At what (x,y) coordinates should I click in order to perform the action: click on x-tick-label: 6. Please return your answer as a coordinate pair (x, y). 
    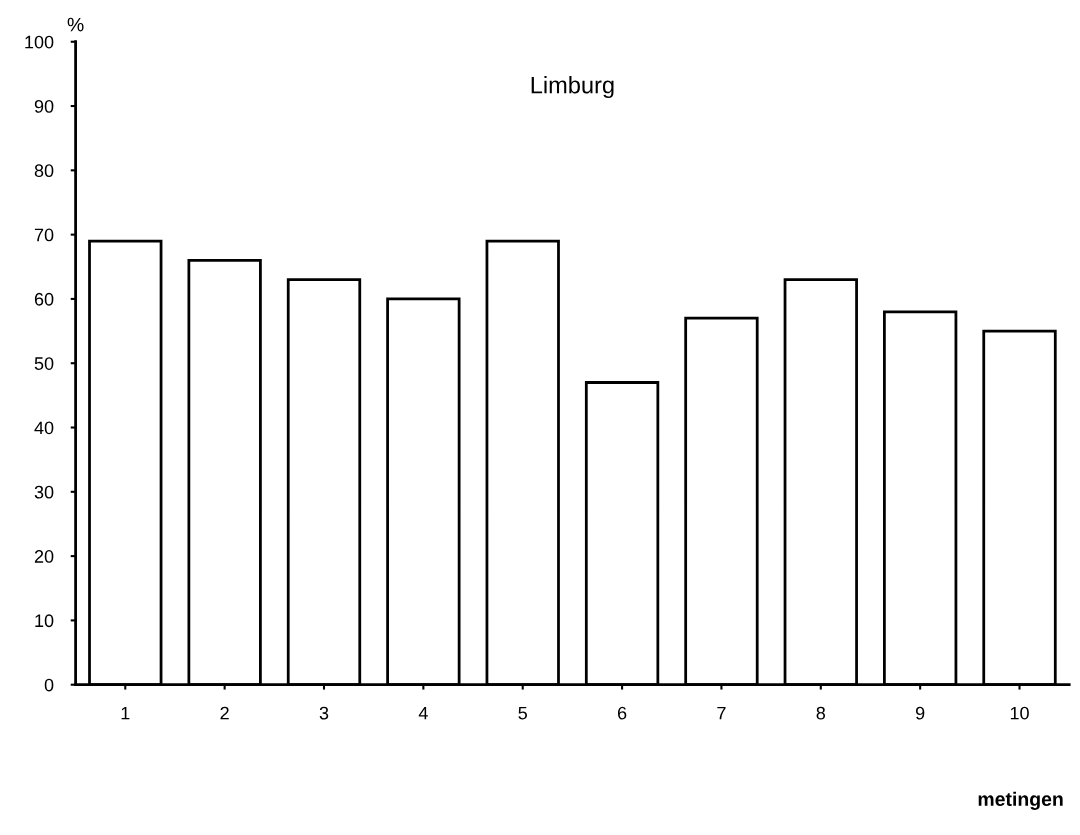
    Looking at the image, I should click on (622, 713).